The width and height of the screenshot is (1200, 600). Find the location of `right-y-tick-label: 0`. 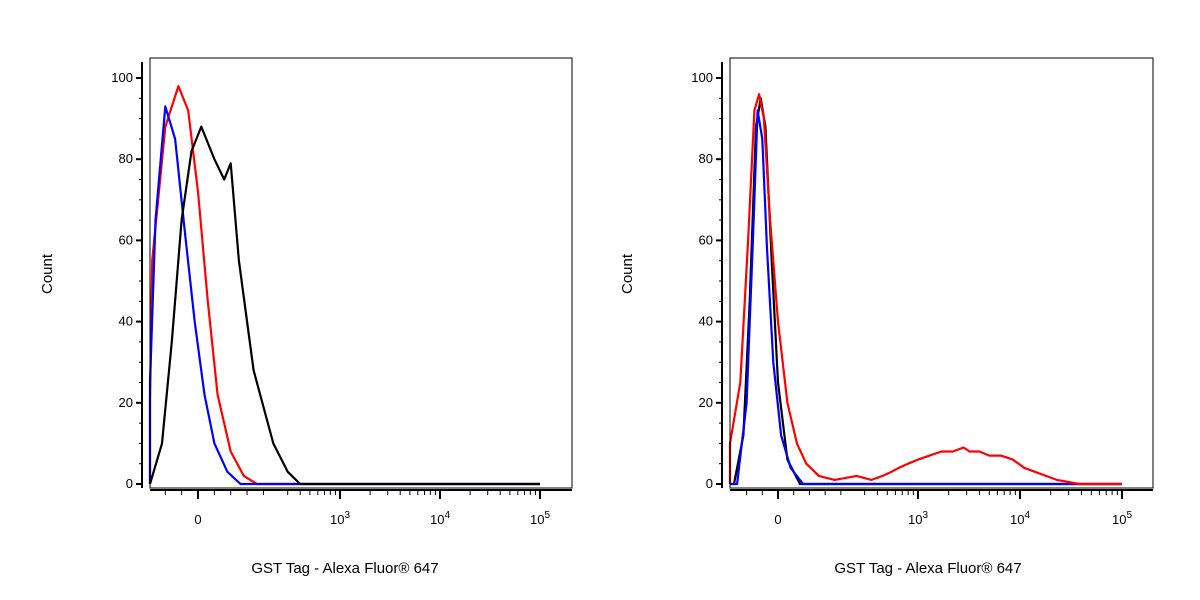

right-y-tick-label: 0 is located at coordinates (709, 483).